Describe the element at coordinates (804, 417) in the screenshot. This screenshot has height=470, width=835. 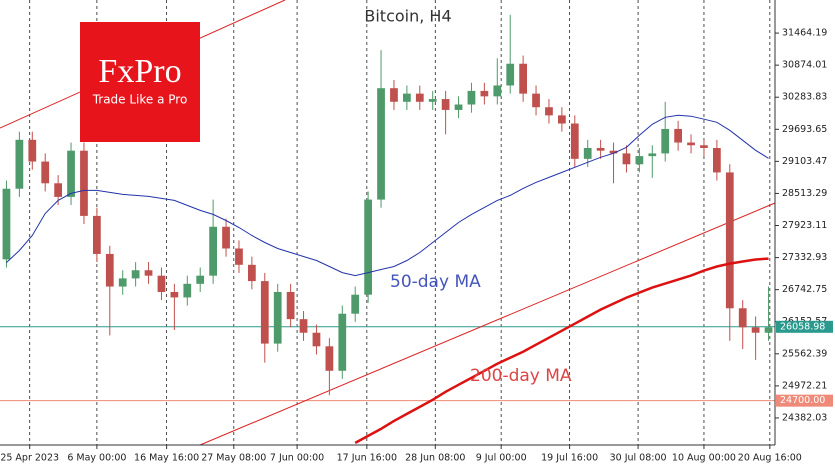
I see `y-tick-label: 24382.03` at that location.